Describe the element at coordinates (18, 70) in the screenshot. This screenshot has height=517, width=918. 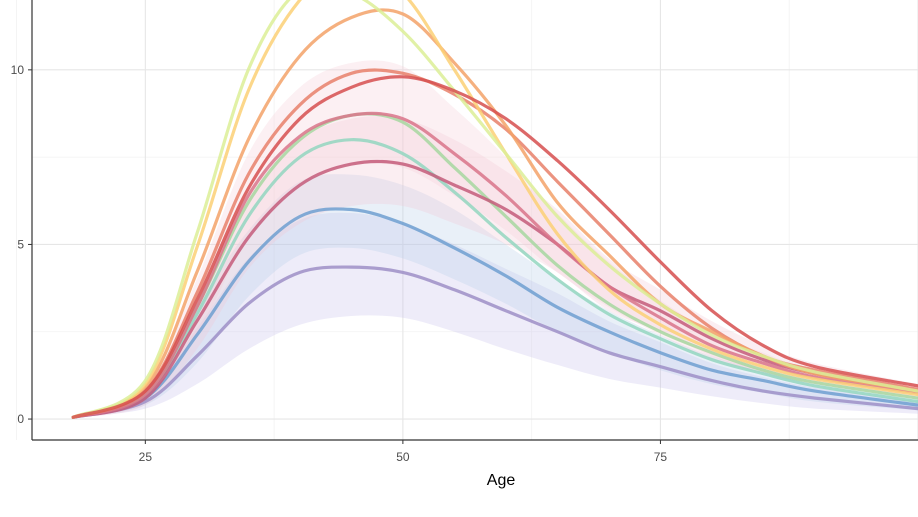
I see `y-tick-label: 10` at that location.